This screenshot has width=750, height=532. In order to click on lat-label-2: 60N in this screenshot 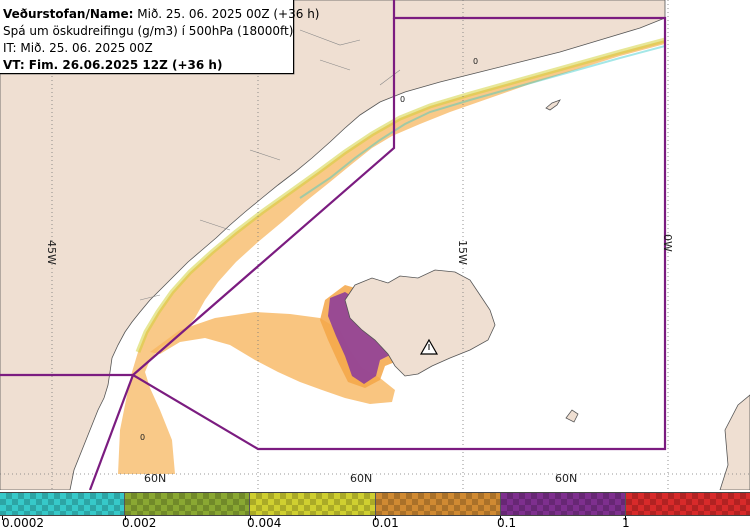, I will do `click(361, 478)`.